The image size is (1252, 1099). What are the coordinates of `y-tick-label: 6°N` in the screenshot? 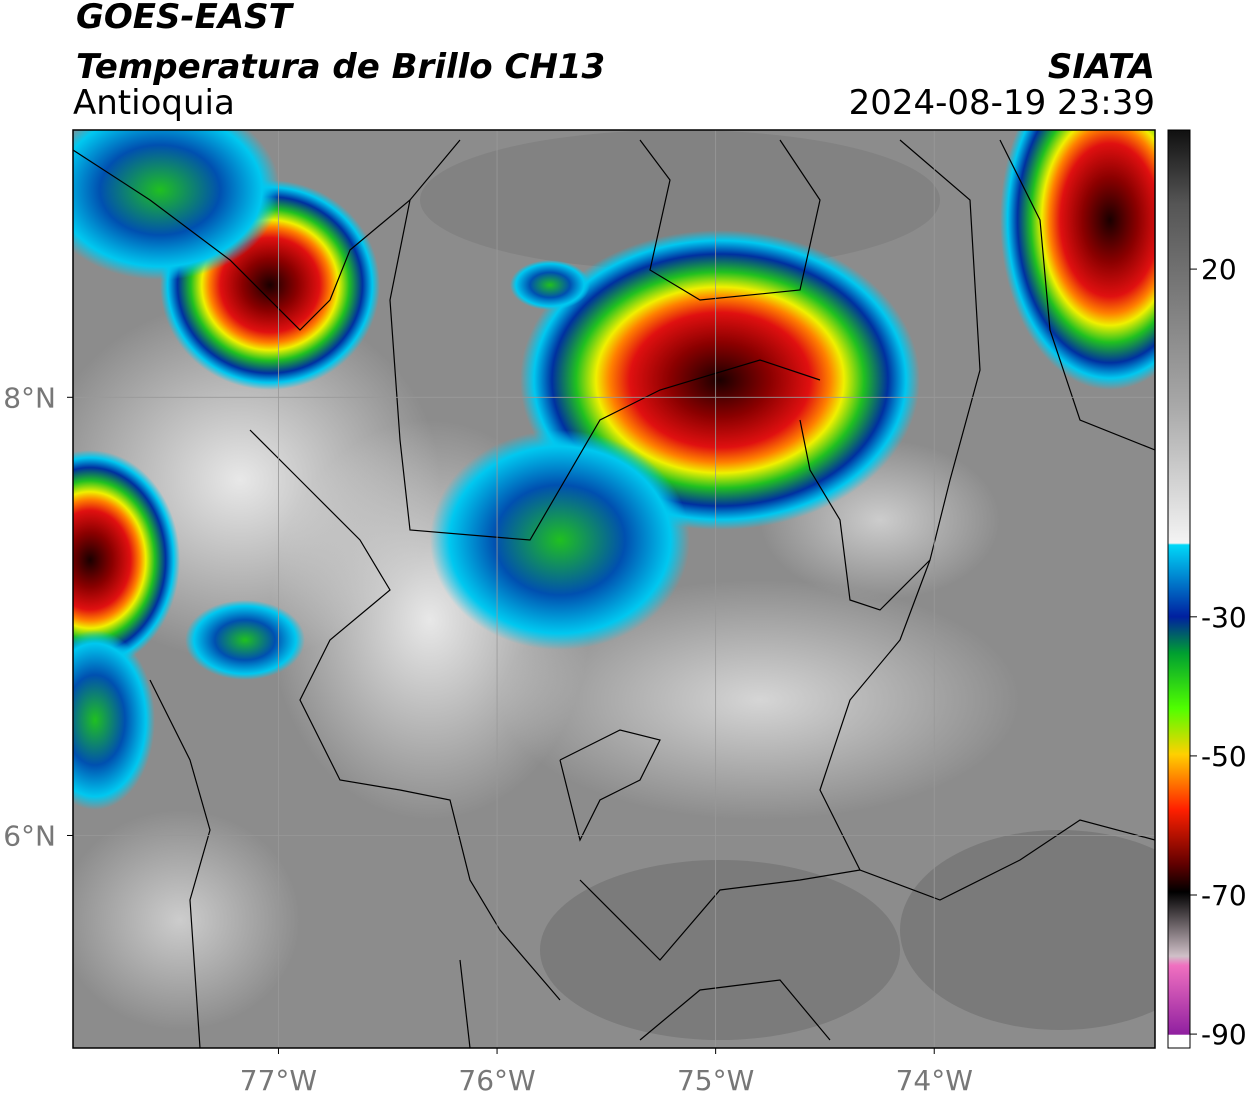 It's located at (29, 835).